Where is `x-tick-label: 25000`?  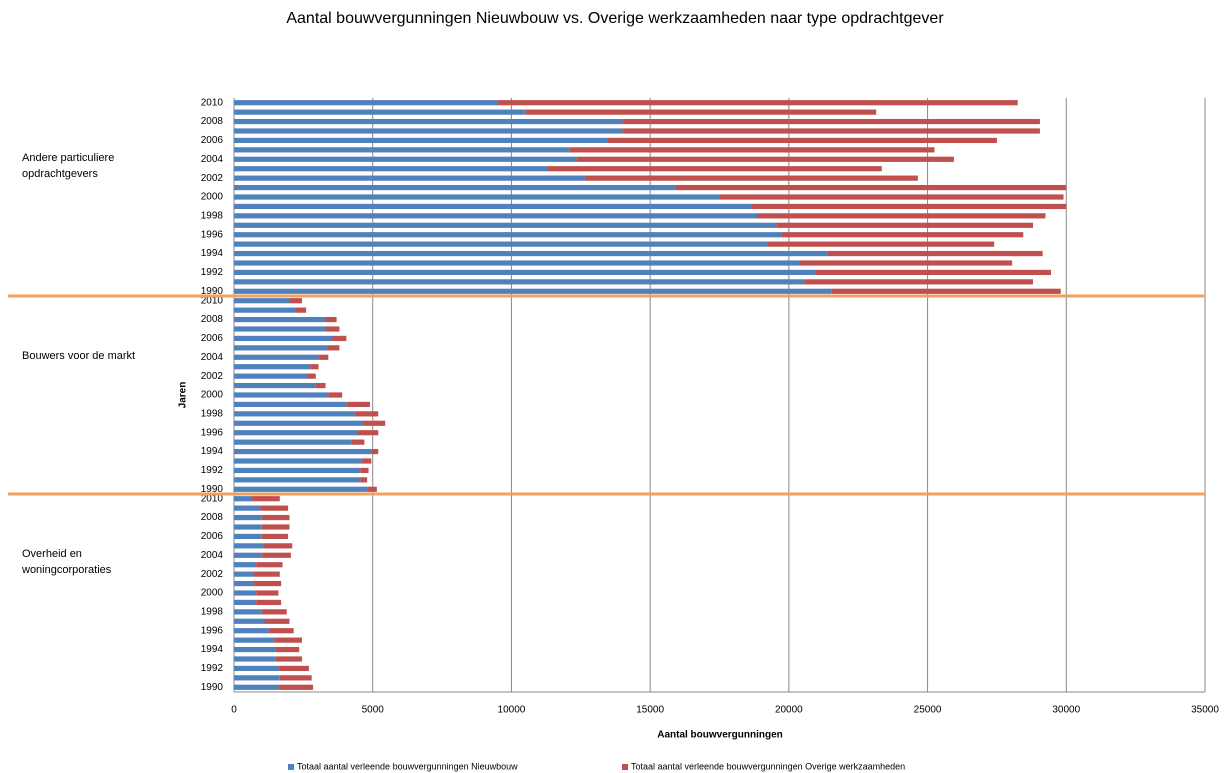 x-tick-label: 25000 is located at coordinates (928, 710).